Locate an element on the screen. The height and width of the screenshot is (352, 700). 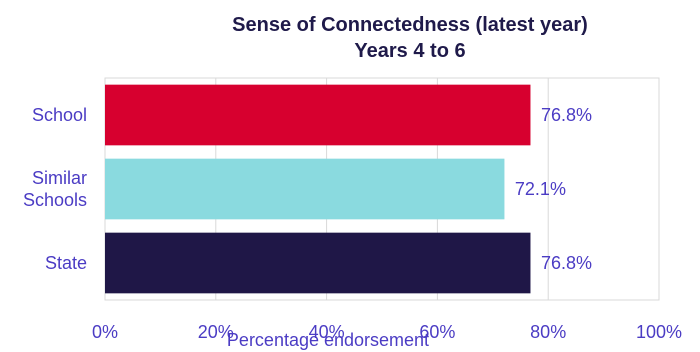
chart-subtitle: Years 4 to 6 is located at coordinates (409, 51).